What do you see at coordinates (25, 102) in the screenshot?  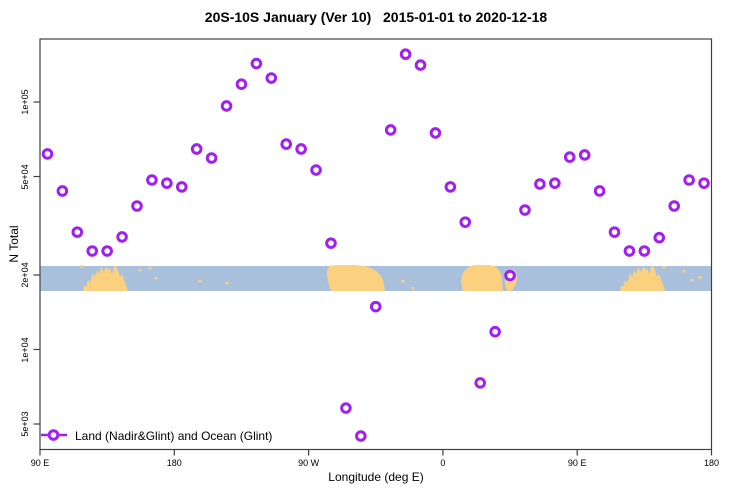 I see `y-tick-label: 1e+05` at bounding box center [25, 102].